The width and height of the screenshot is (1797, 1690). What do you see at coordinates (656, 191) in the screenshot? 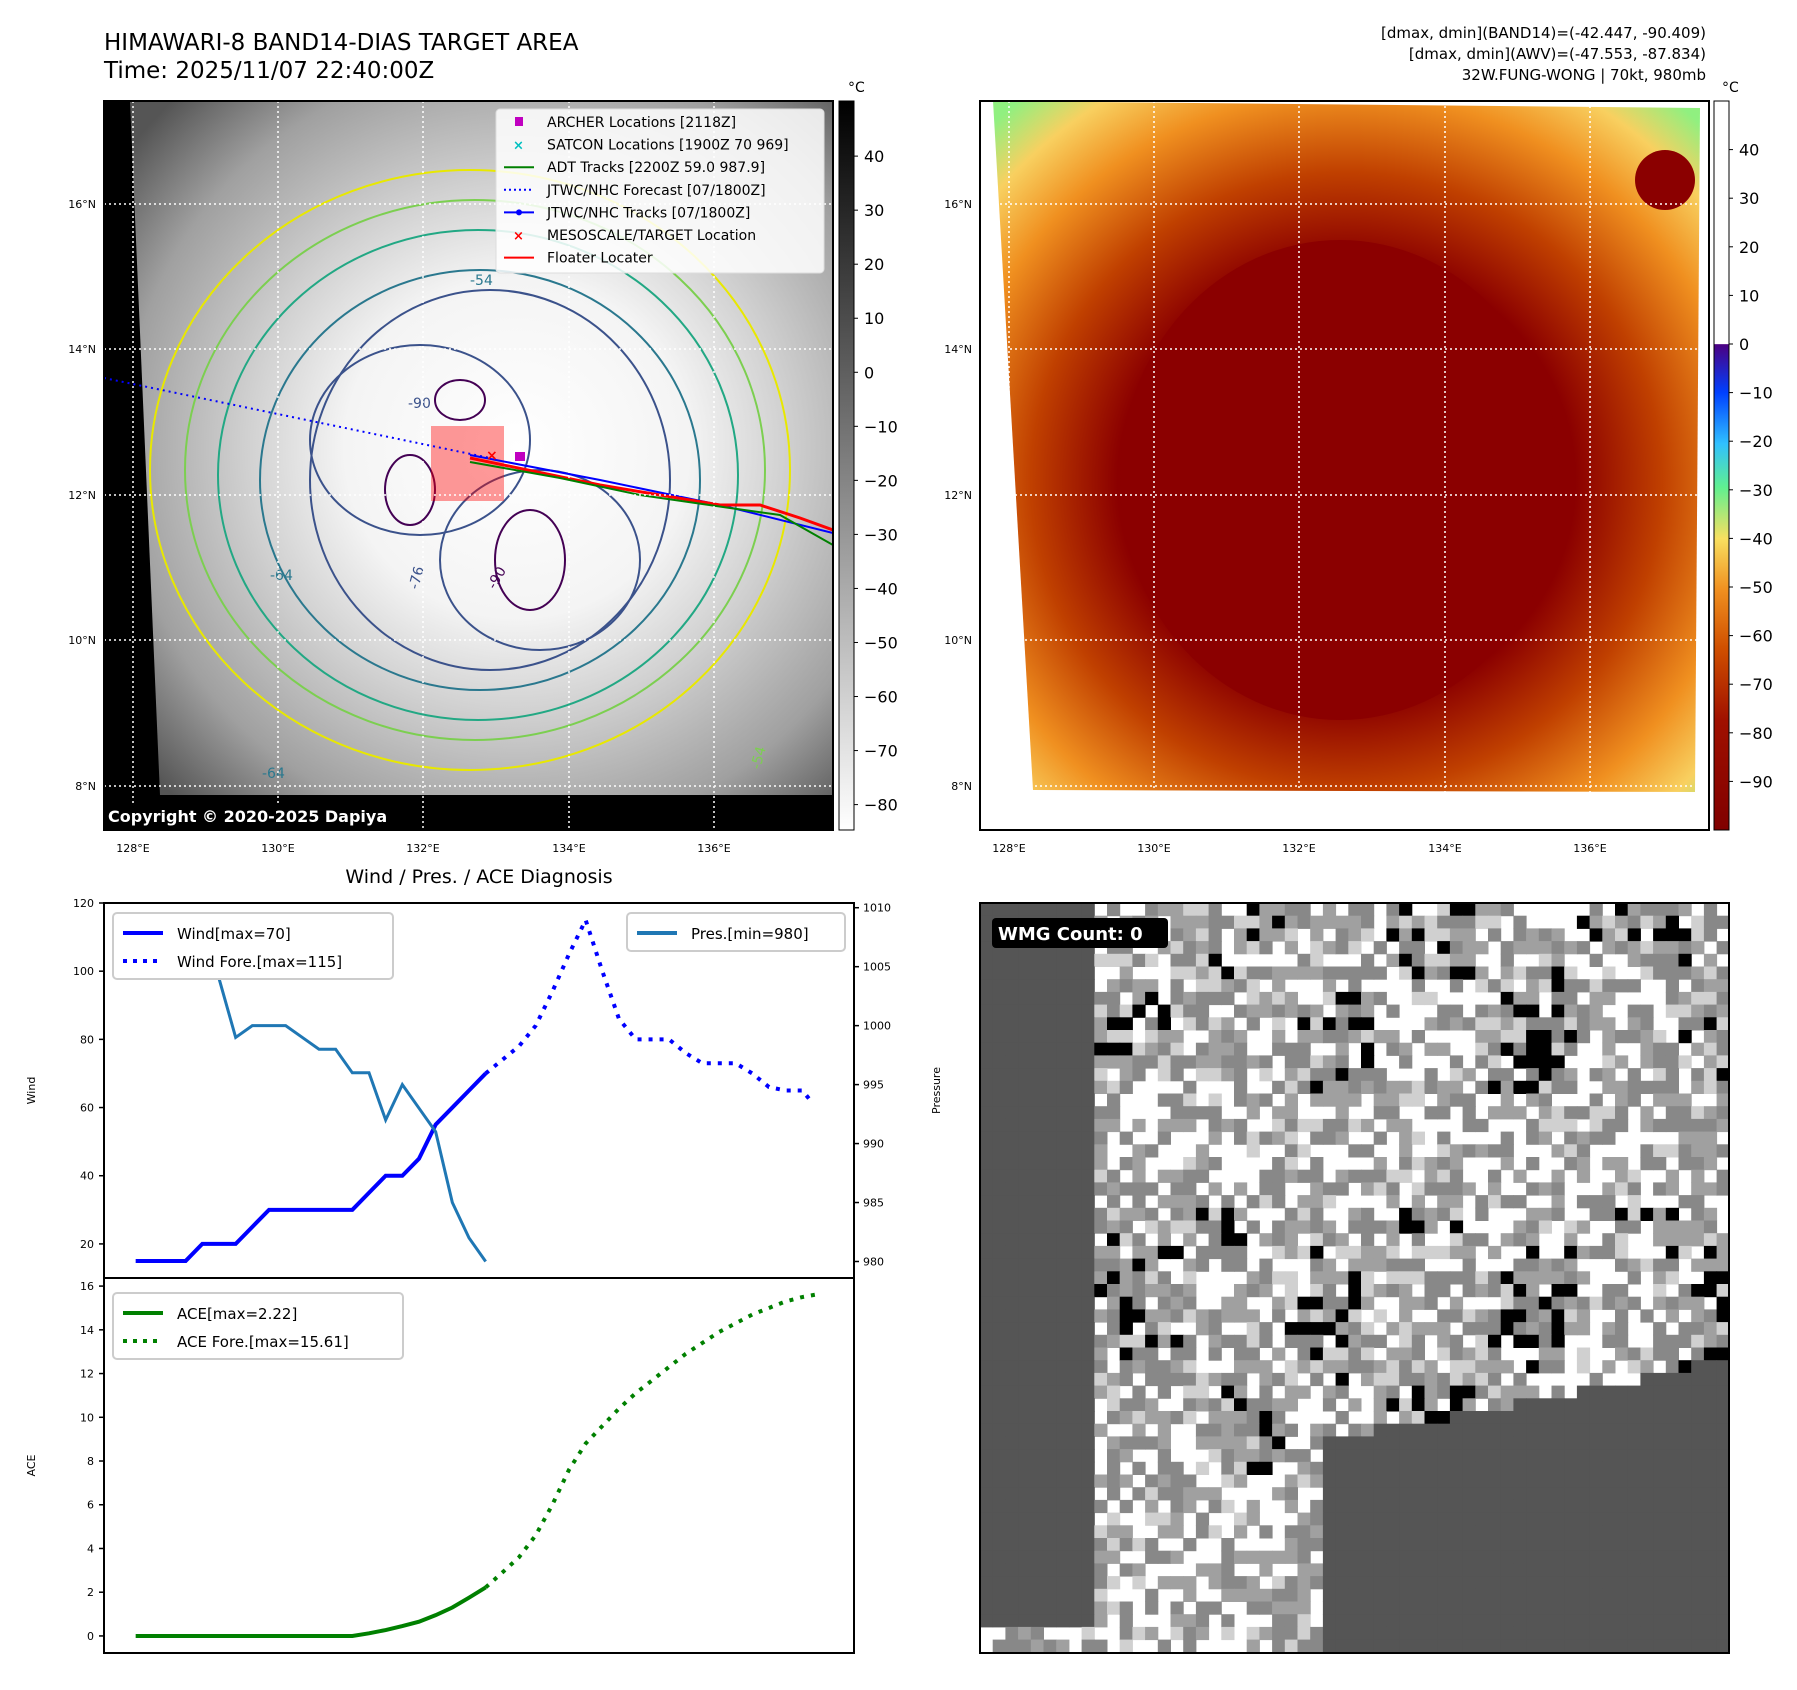
I see `legend-label: JTWC/NHC Forecast [07/1800Z]` at bounding box center [656, 191].